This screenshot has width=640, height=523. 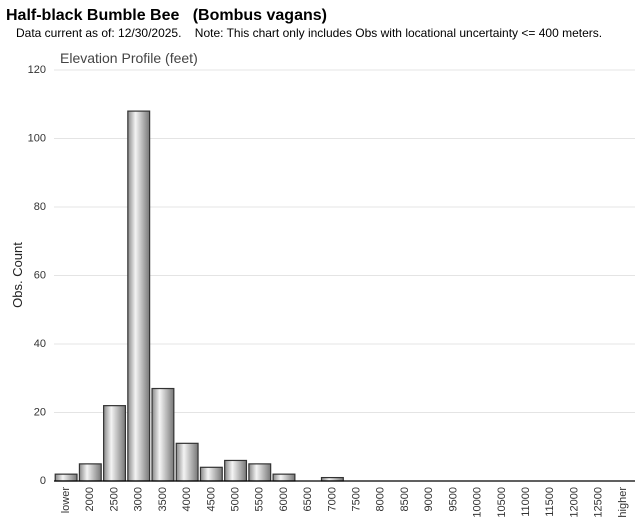 I want to click on x-tick-label: lower, so click(x=66, y=500).